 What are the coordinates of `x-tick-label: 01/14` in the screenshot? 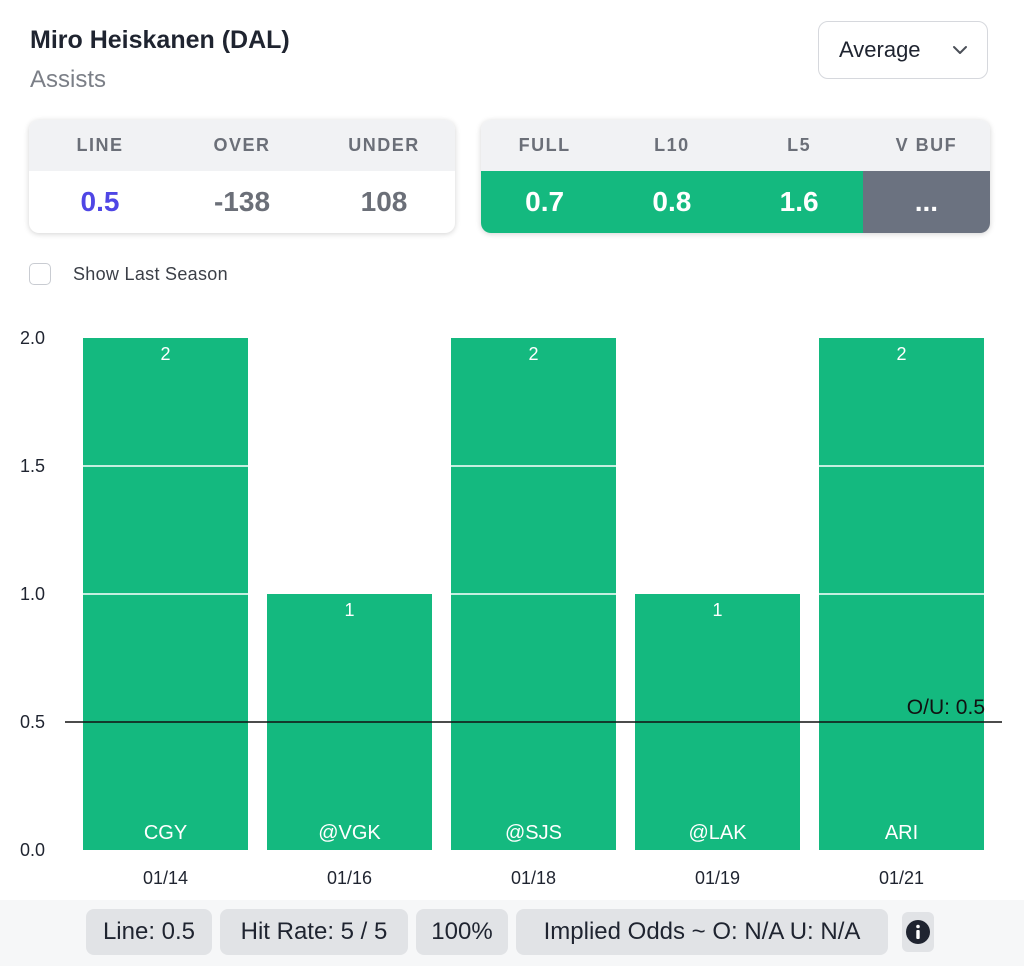 It's located at (165, 878).